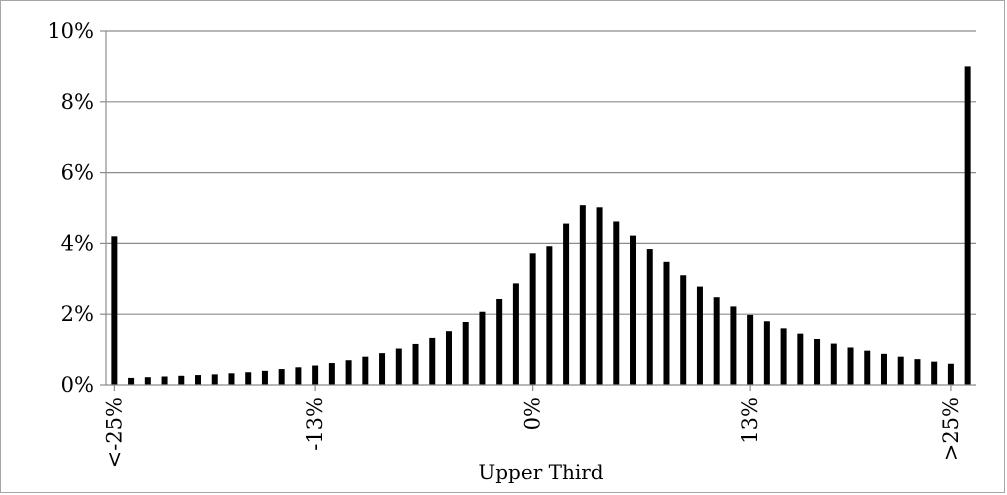  Describe the element at coordinates (77, 173) in the screenshot. I see `y-tick-label: 6%` at that location.